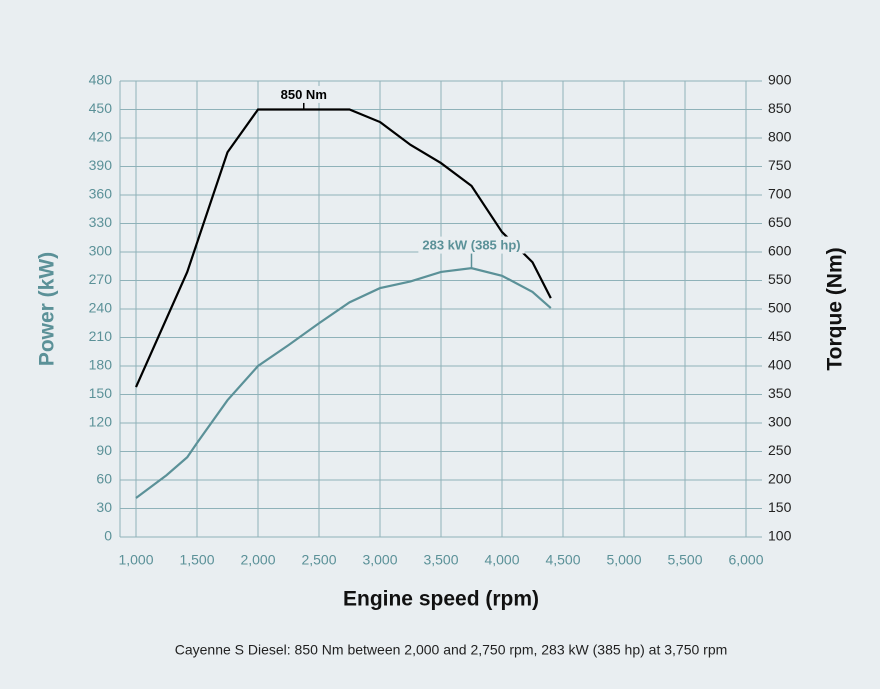 The image size is (880, 689). I want to click on y-tick-label: 330, so click(101, 222).